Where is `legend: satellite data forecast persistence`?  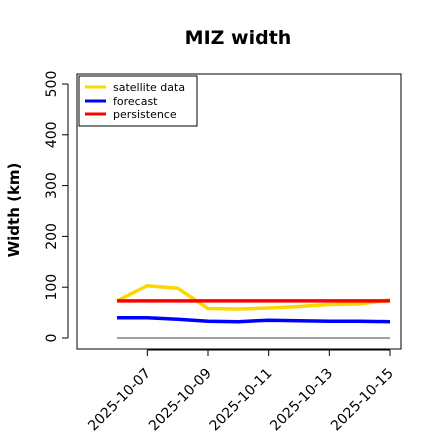 legend: satellite data forecast persistence is located at coordinates (138, 101).